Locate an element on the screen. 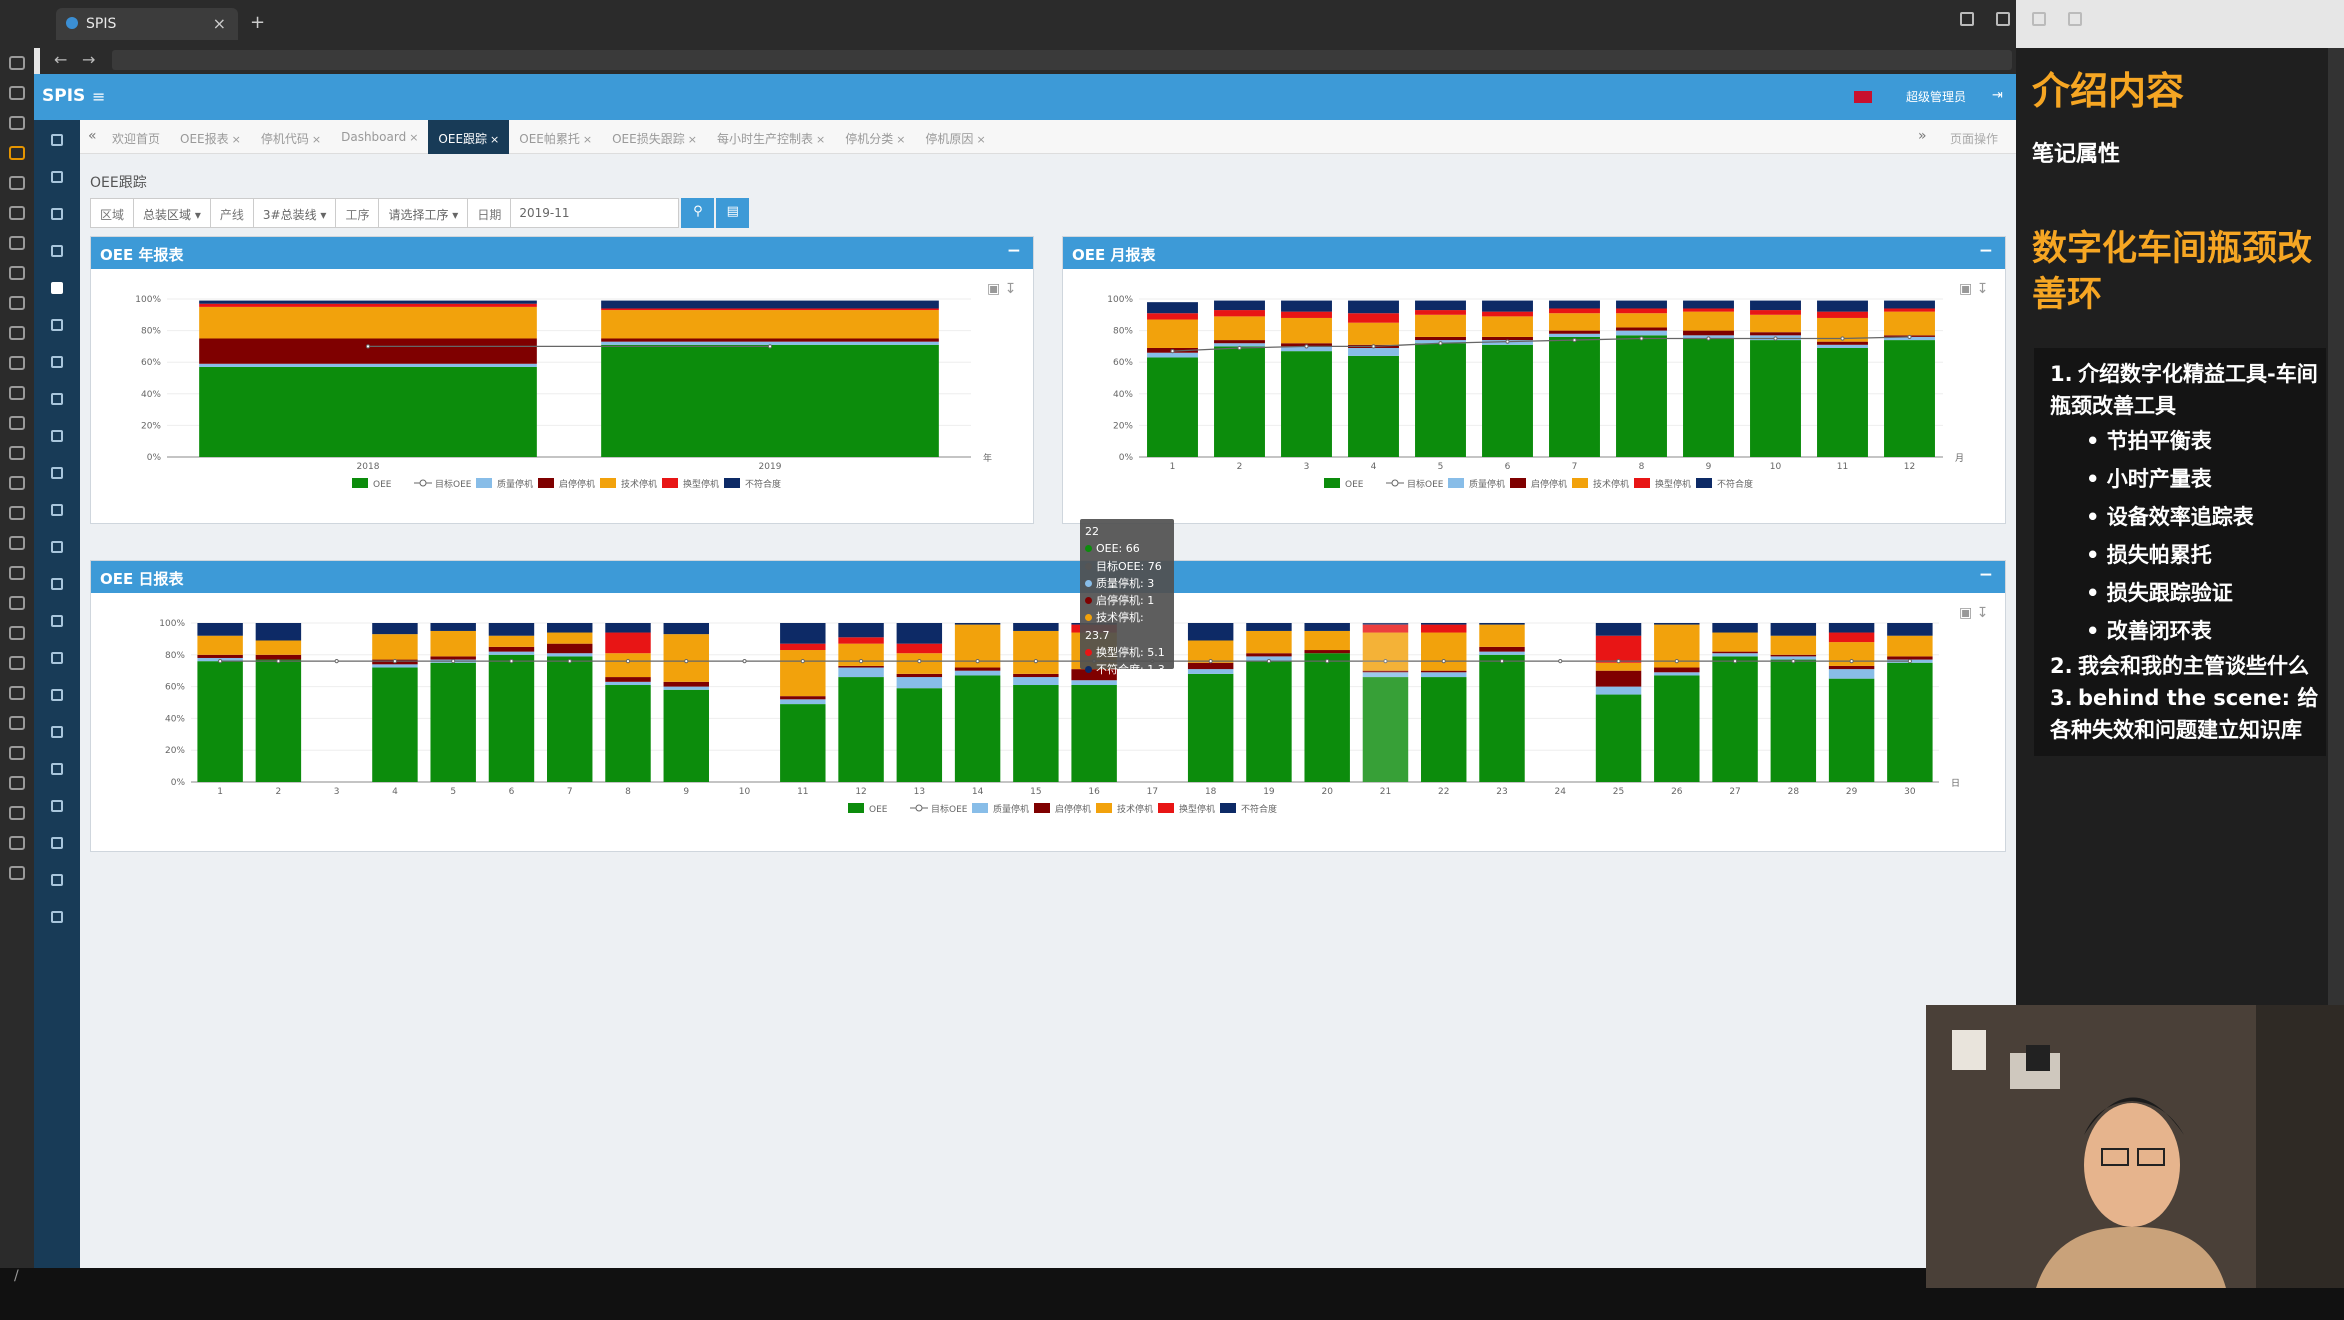  settings-icon is located at coordinates (2075, 19).